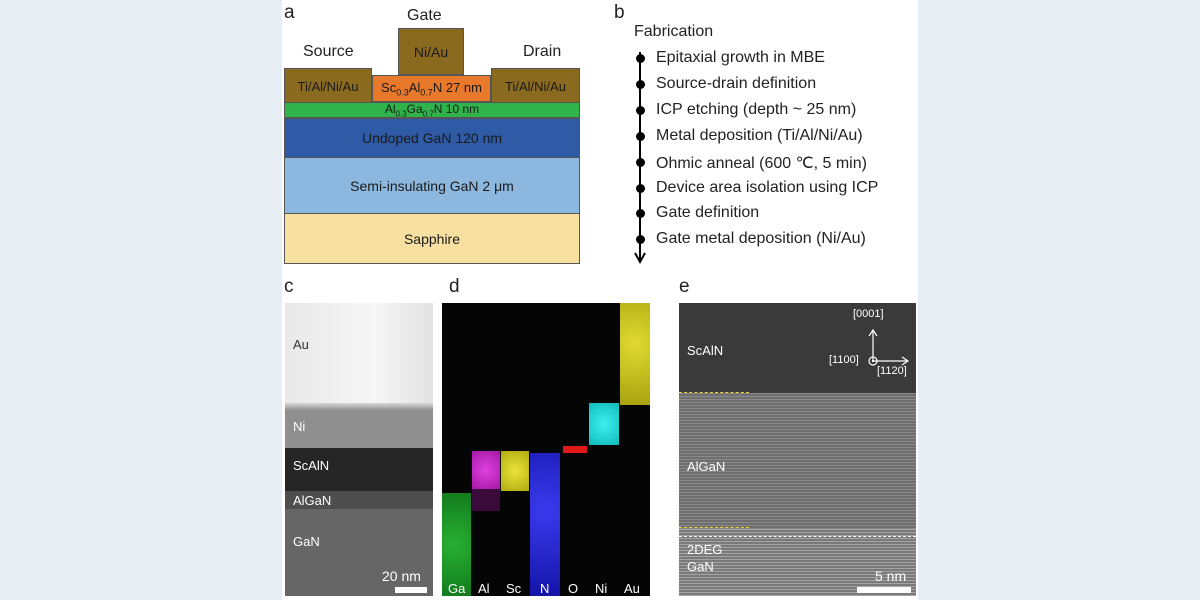 The width and height of the screenshot is (1200, 600). I want to click on layer-label-2deg: 2DEG, so click(705, 549).